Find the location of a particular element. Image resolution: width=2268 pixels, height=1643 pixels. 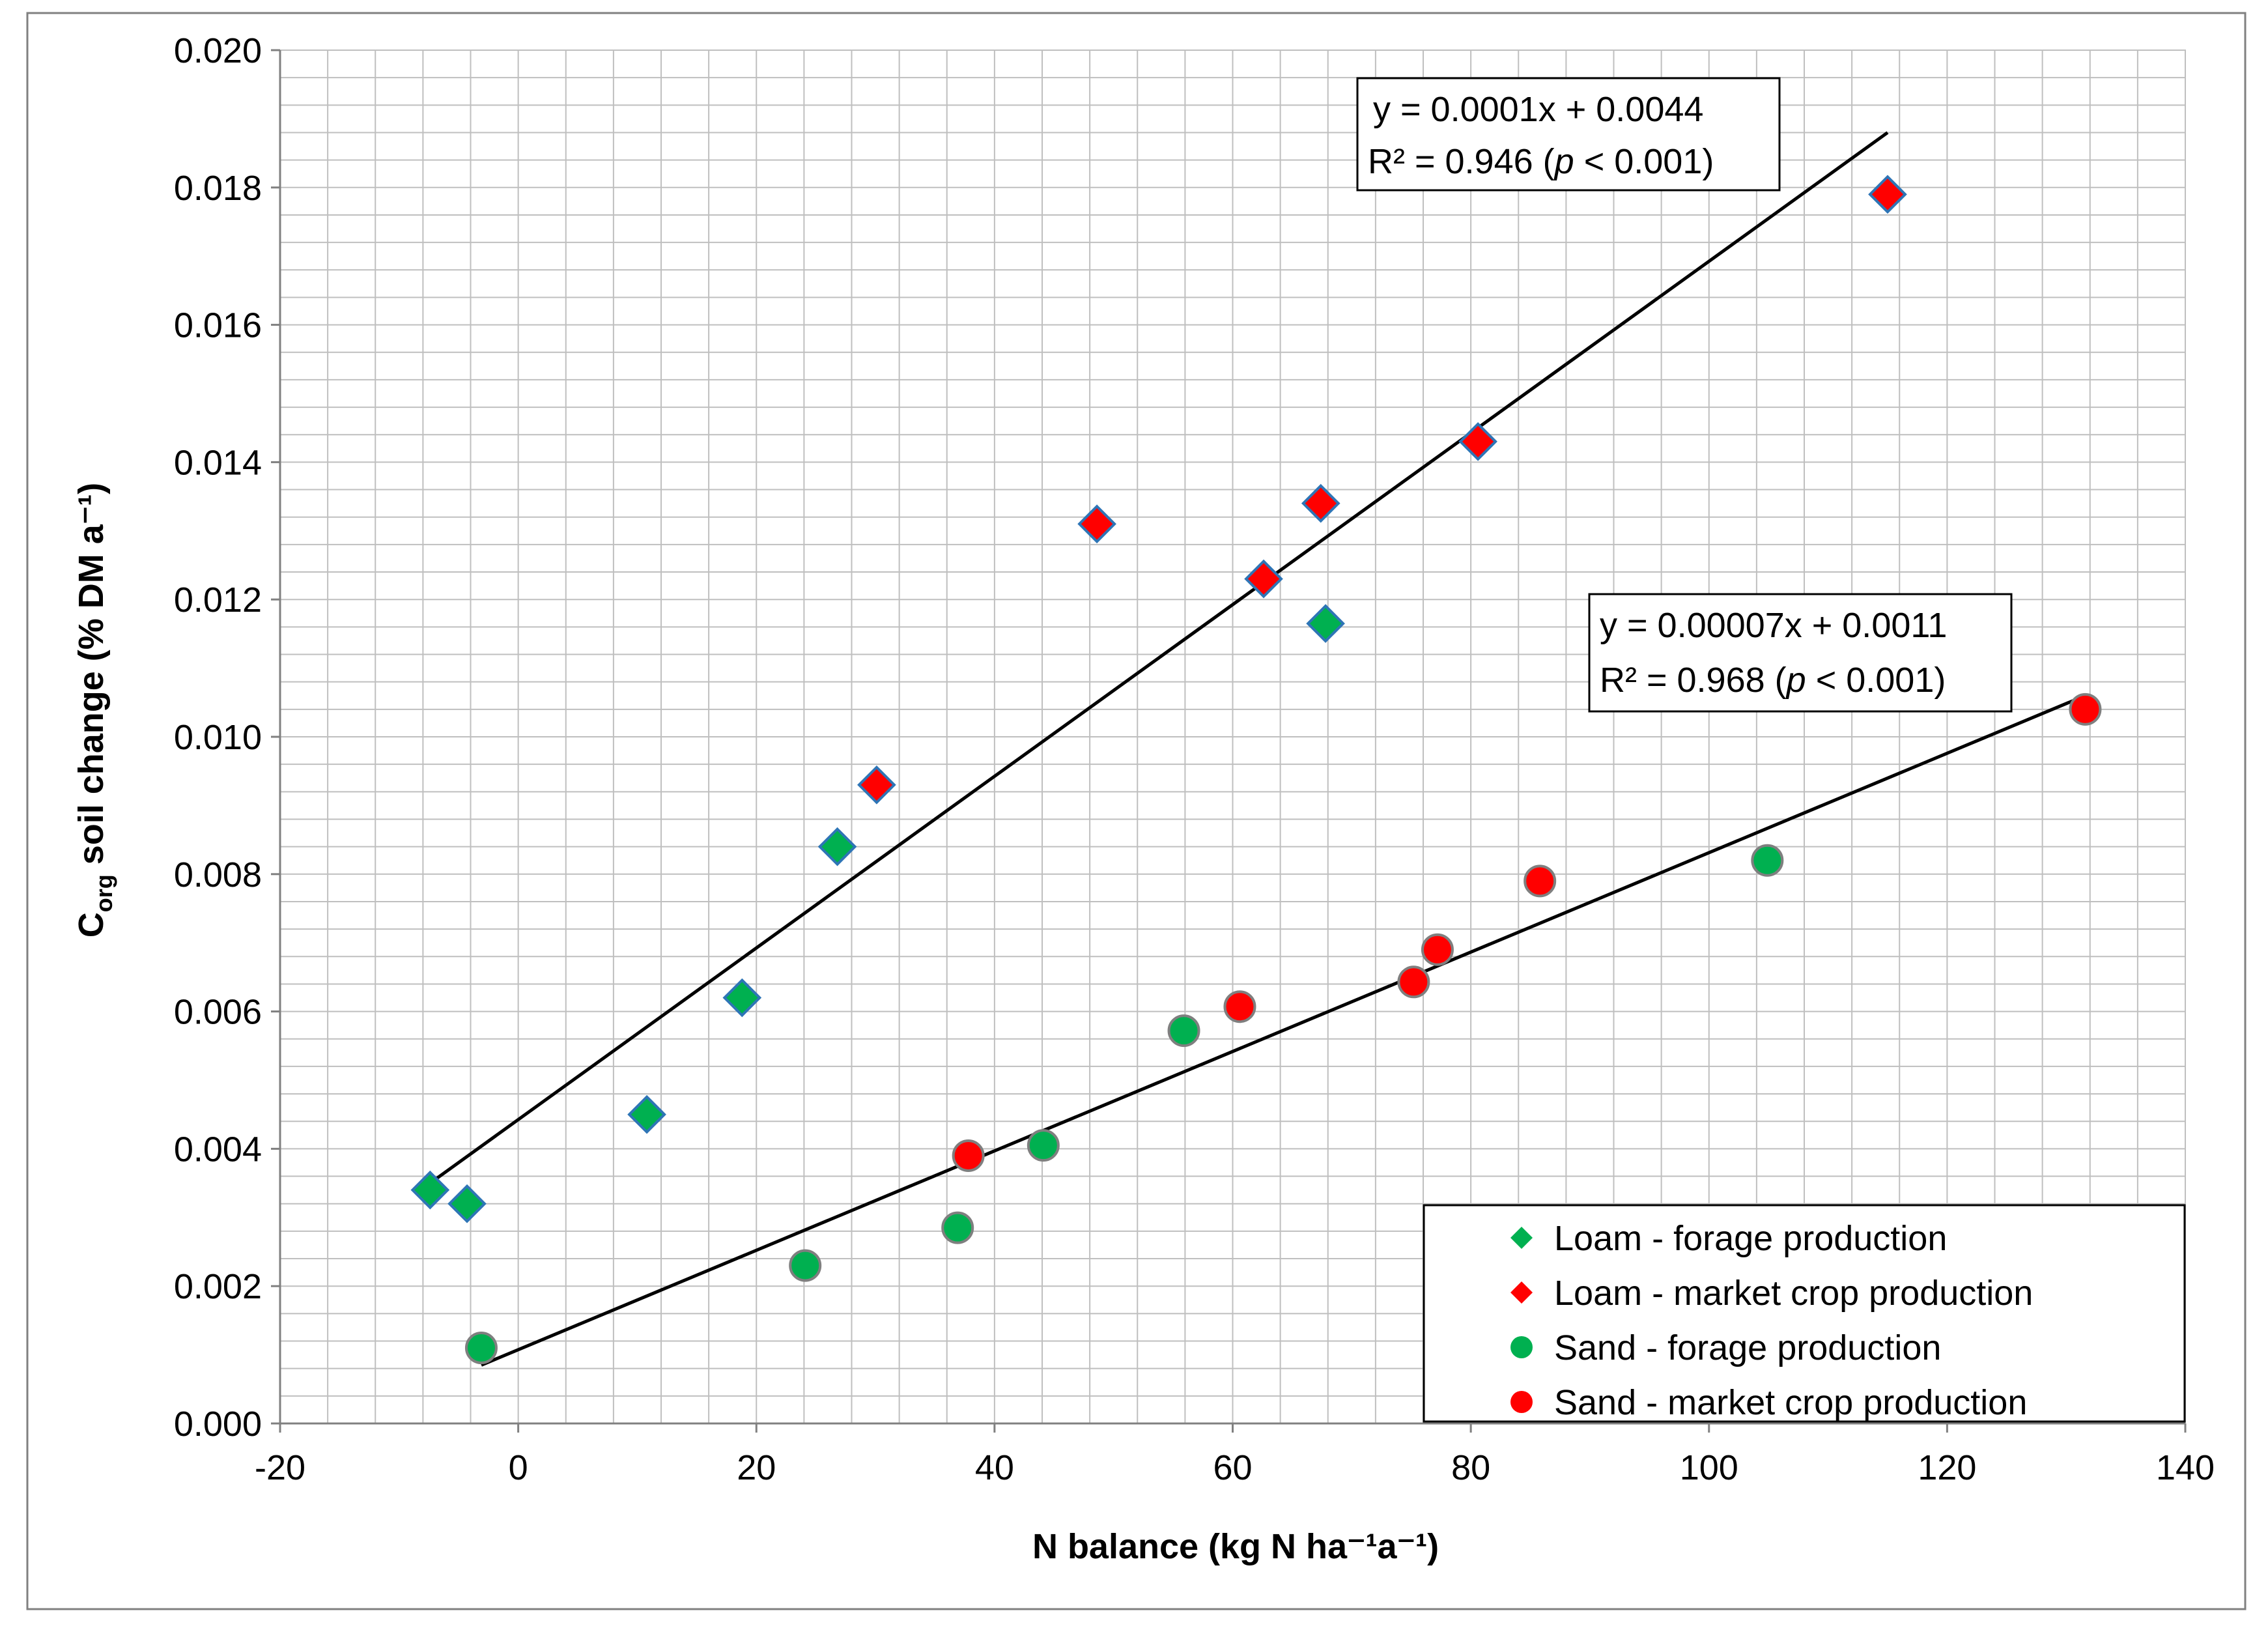

legend-label: Loam - market crop production is located at coordinates (1793, 1293).